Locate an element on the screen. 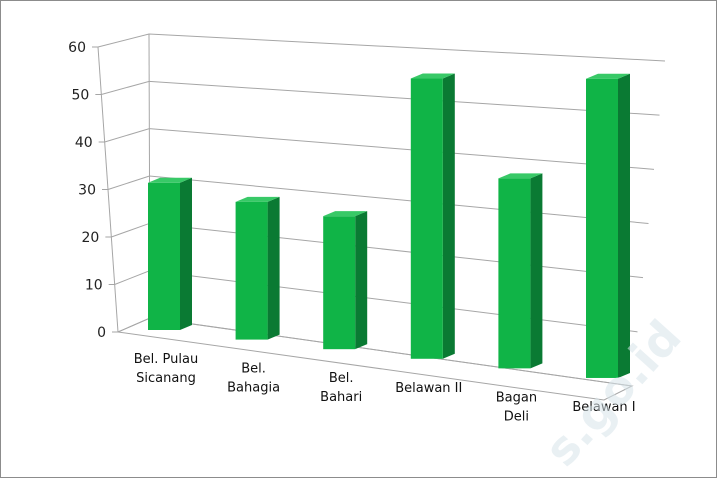  x-tick-label: Belawan I is located at coordinates (603, 407).